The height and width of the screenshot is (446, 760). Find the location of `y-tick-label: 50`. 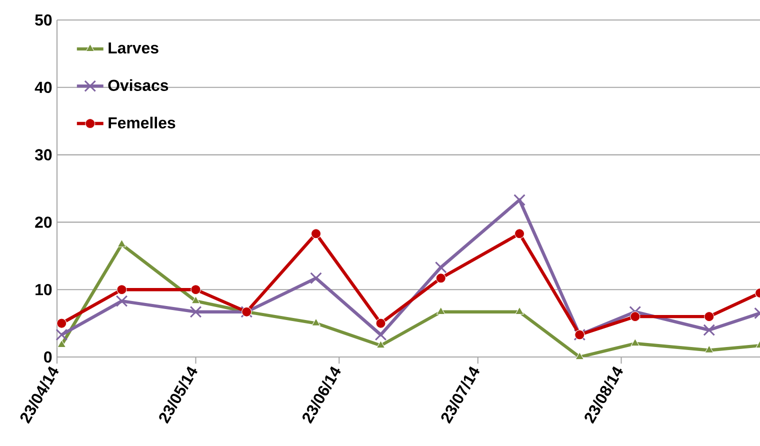

y-tick-label: 50 is located at coordinates (43, 20).